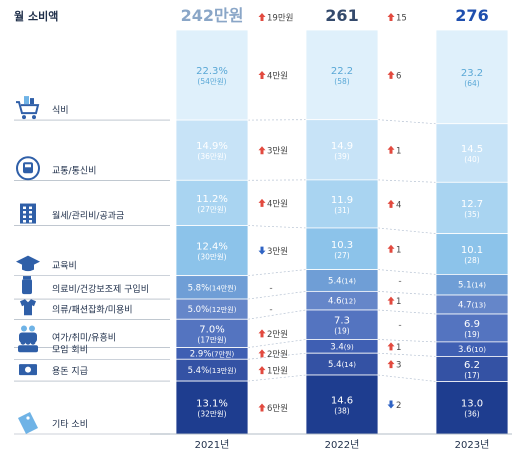 This screenshot has width=512, height=456. I want to click on value-sub-label: (19), so click(341, 331).